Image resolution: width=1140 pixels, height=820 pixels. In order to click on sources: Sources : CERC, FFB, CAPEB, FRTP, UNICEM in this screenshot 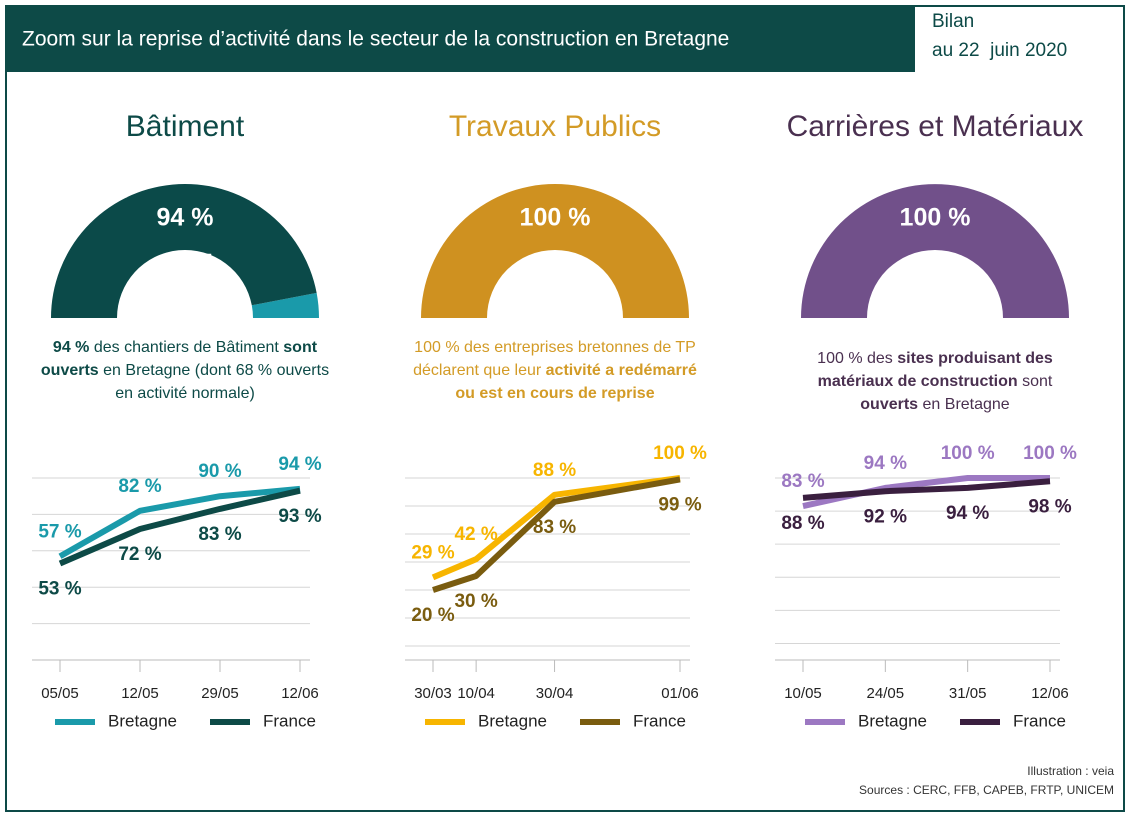, I will do `click(986, 790)`.